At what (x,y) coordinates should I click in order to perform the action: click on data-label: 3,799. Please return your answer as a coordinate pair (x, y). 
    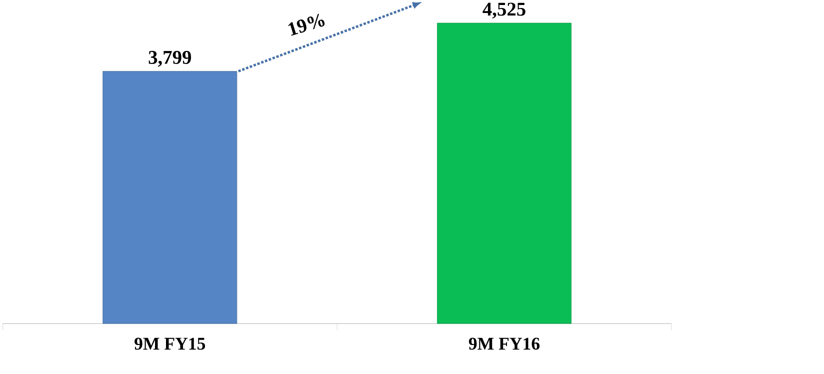
    Looking at the image, I should click on (170, 58).